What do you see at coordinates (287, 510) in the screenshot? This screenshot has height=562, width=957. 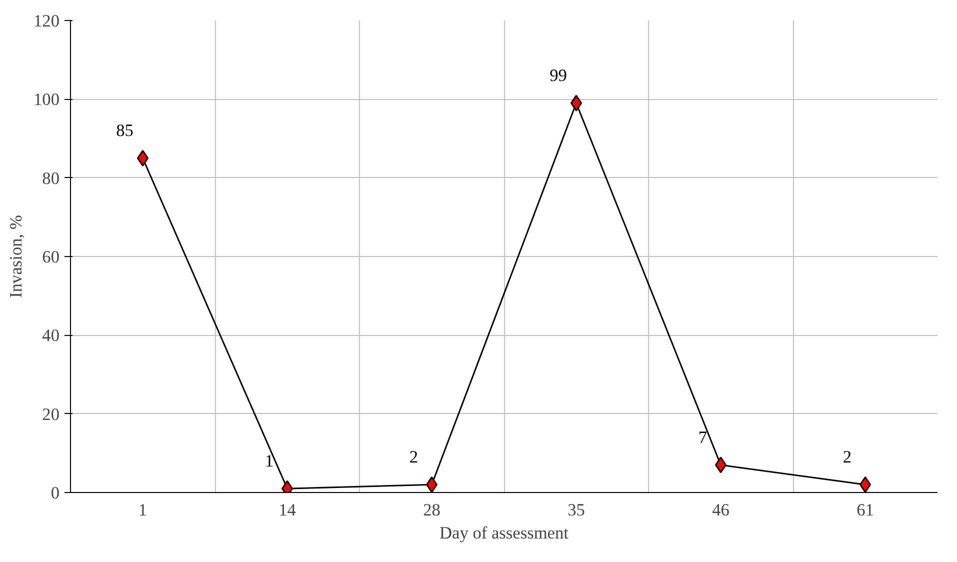 I see `x-tick-label: 14` at bounding box center [287, 510].